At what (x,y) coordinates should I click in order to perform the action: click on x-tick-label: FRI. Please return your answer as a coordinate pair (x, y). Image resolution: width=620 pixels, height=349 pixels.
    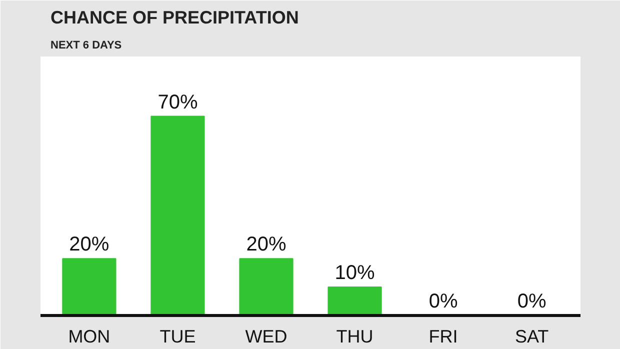
    Looking at the image, I should click on (443, 336).